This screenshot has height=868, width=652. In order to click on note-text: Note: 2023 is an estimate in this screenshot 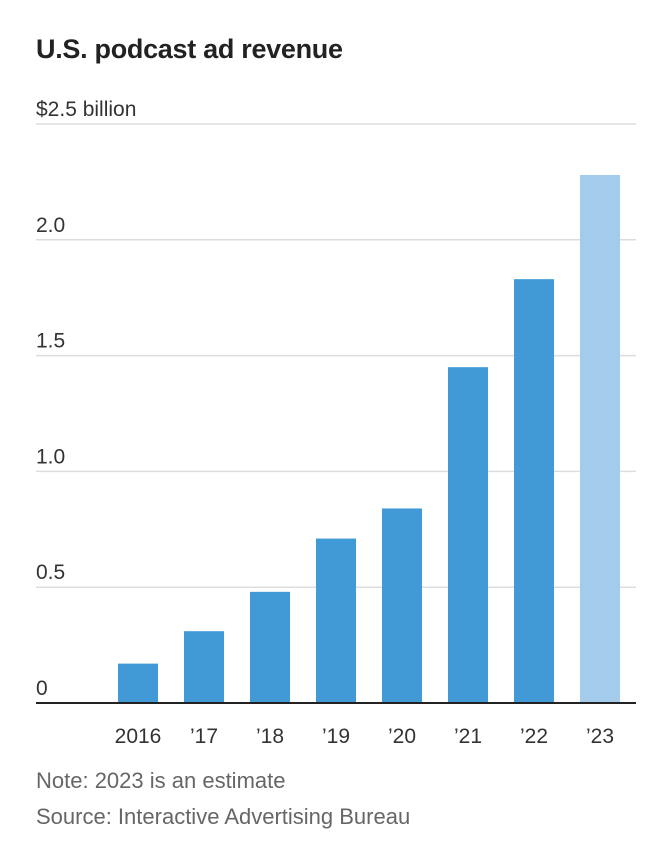, I will do `click(161, 780)`.